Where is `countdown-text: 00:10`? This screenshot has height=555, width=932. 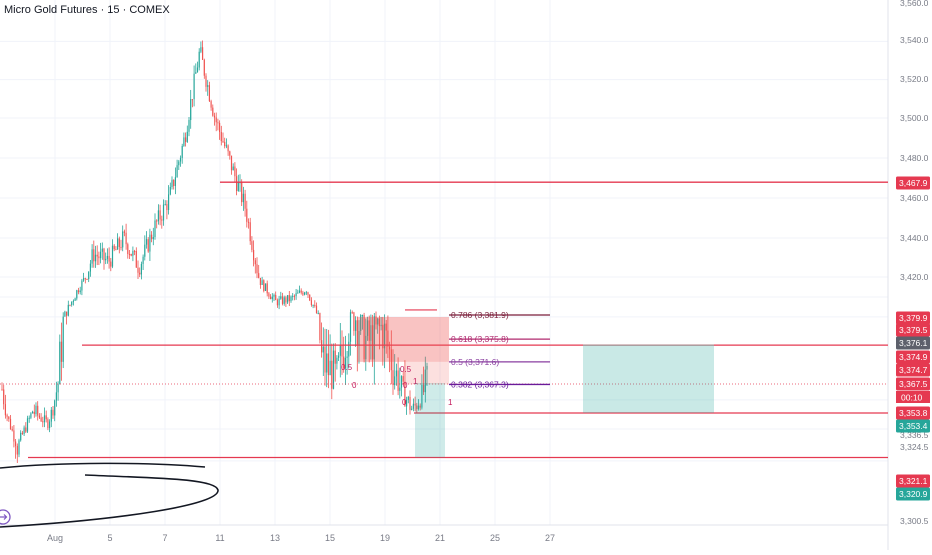
countdown-text: 00:10 is located at coordinates (912, 398).